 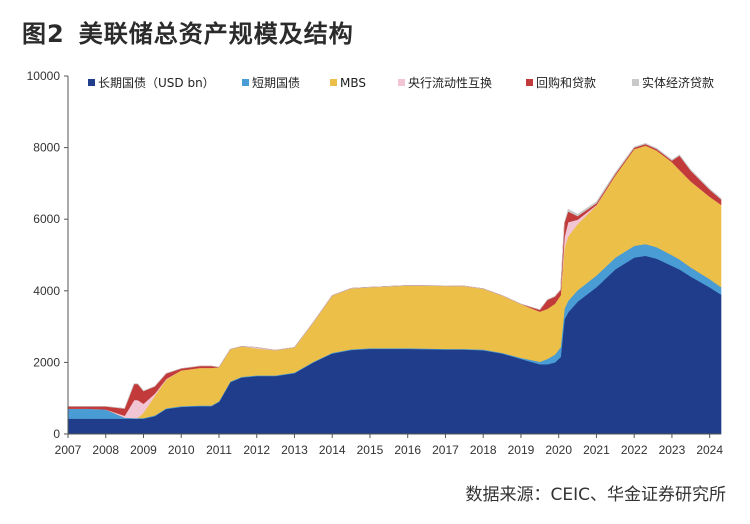 What do you see at coordinates (450, 83) in the screenshot?
I see `legend-label: 央行流动性互换` at bounding box center [450, 83].